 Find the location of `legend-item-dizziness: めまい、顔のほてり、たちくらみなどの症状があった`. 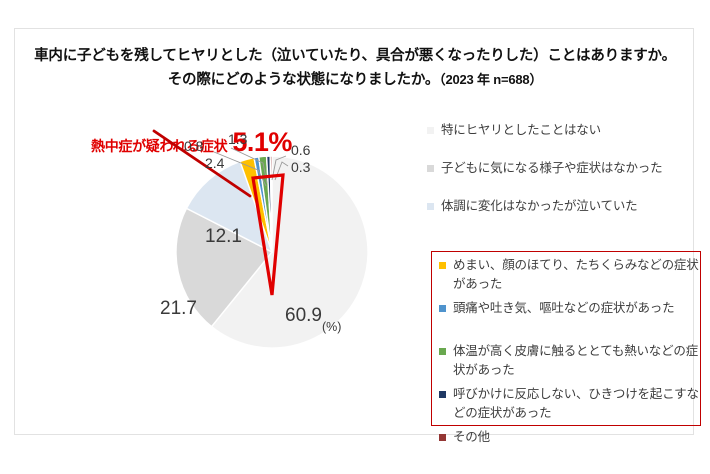

legend-item-dizziness: めまい、顔のほてり、たちくらみなどの症状があった is located at coordinates (574, 275).